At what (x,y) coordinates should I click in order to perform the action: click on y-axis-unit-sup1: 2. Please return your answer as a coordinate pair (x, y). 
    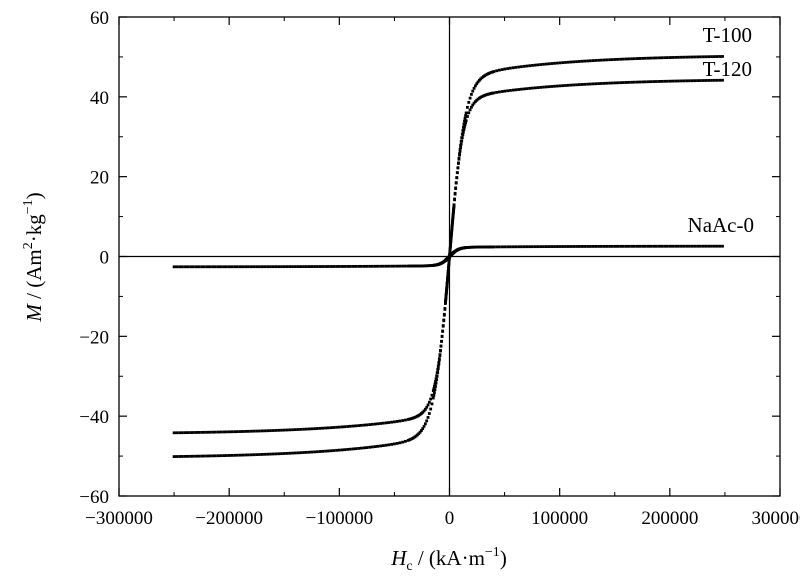
    Looking at the image, I should click on (28, 245).